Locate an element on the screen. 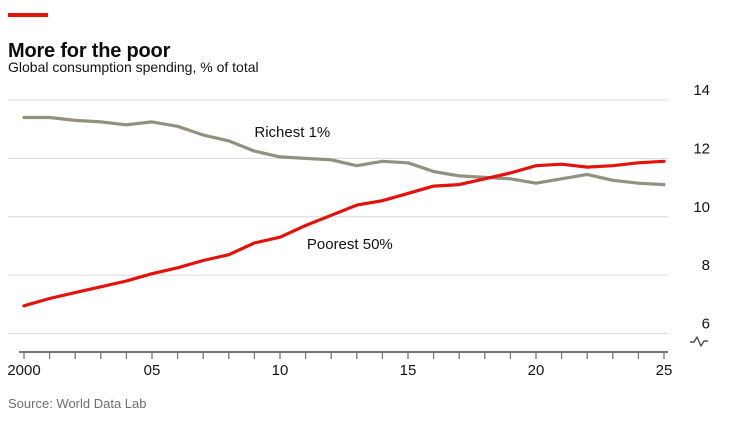 This screenshot has width=731, height=423. source-note: Source: World Data Lab is located at coordinates (77, 403).